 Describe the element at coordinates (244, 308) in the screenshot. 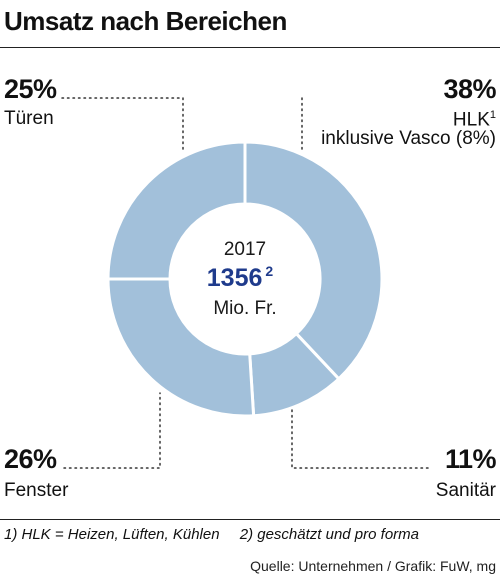

I see `center-unit: Mio. Fr.` at that location.